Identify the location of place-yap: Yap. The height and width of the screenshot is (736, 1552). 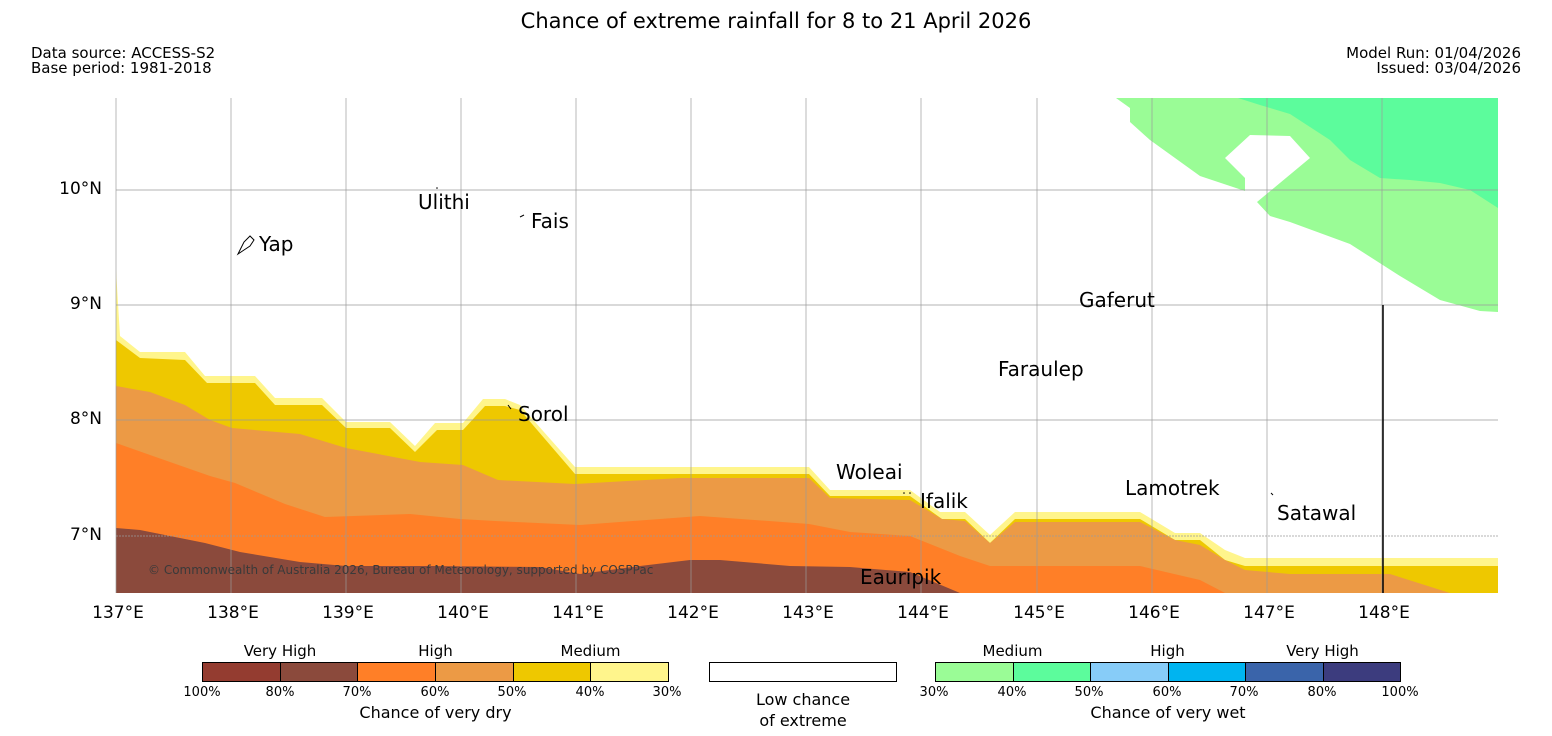
(276, 244).